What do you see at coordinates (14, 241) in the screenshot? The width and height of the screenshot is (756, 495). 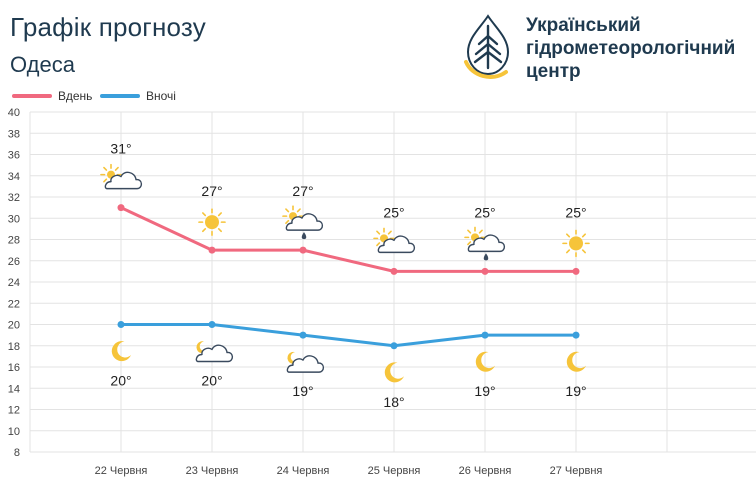 I see `y-tick-label: 28` at bounding box center [14, 241].